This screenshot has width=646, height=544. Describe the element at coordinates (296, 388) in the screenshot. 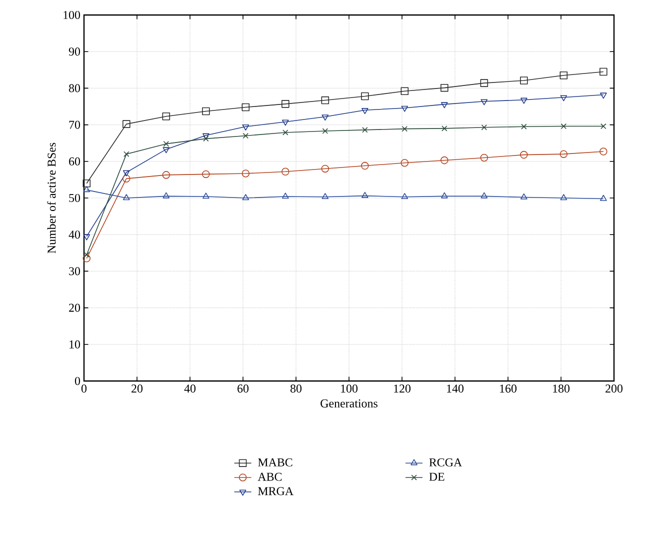

I see `x-tick-label: 80` at that location.